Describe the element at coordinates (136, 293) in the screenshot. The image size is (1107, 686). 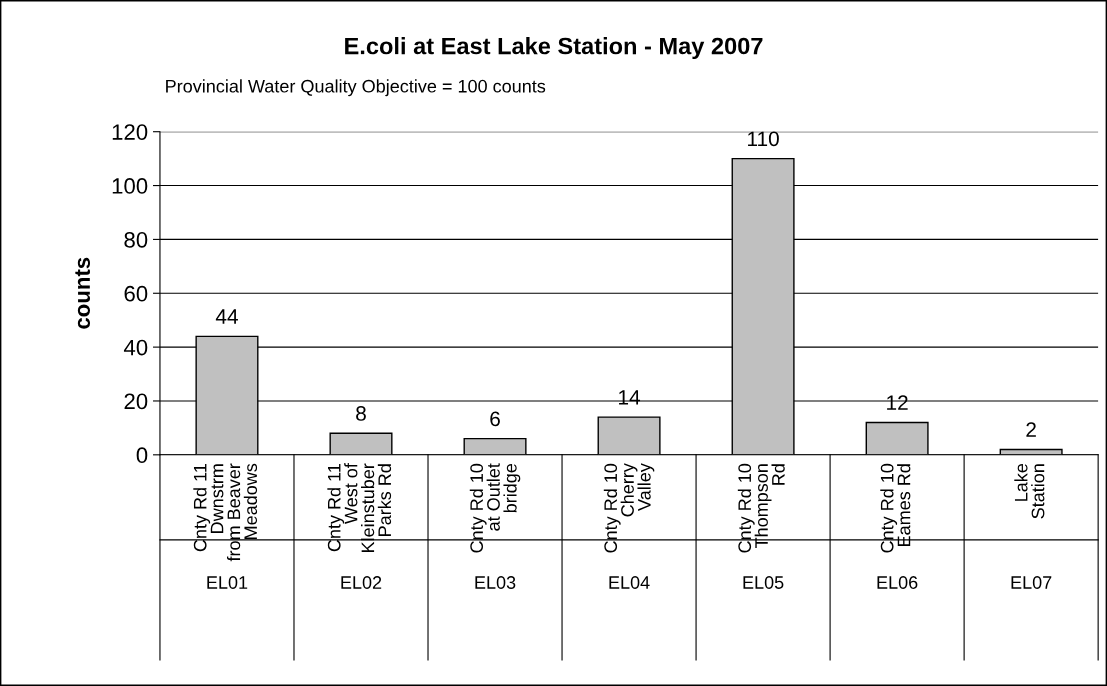
I see `y-tick-label: 60` at that location.